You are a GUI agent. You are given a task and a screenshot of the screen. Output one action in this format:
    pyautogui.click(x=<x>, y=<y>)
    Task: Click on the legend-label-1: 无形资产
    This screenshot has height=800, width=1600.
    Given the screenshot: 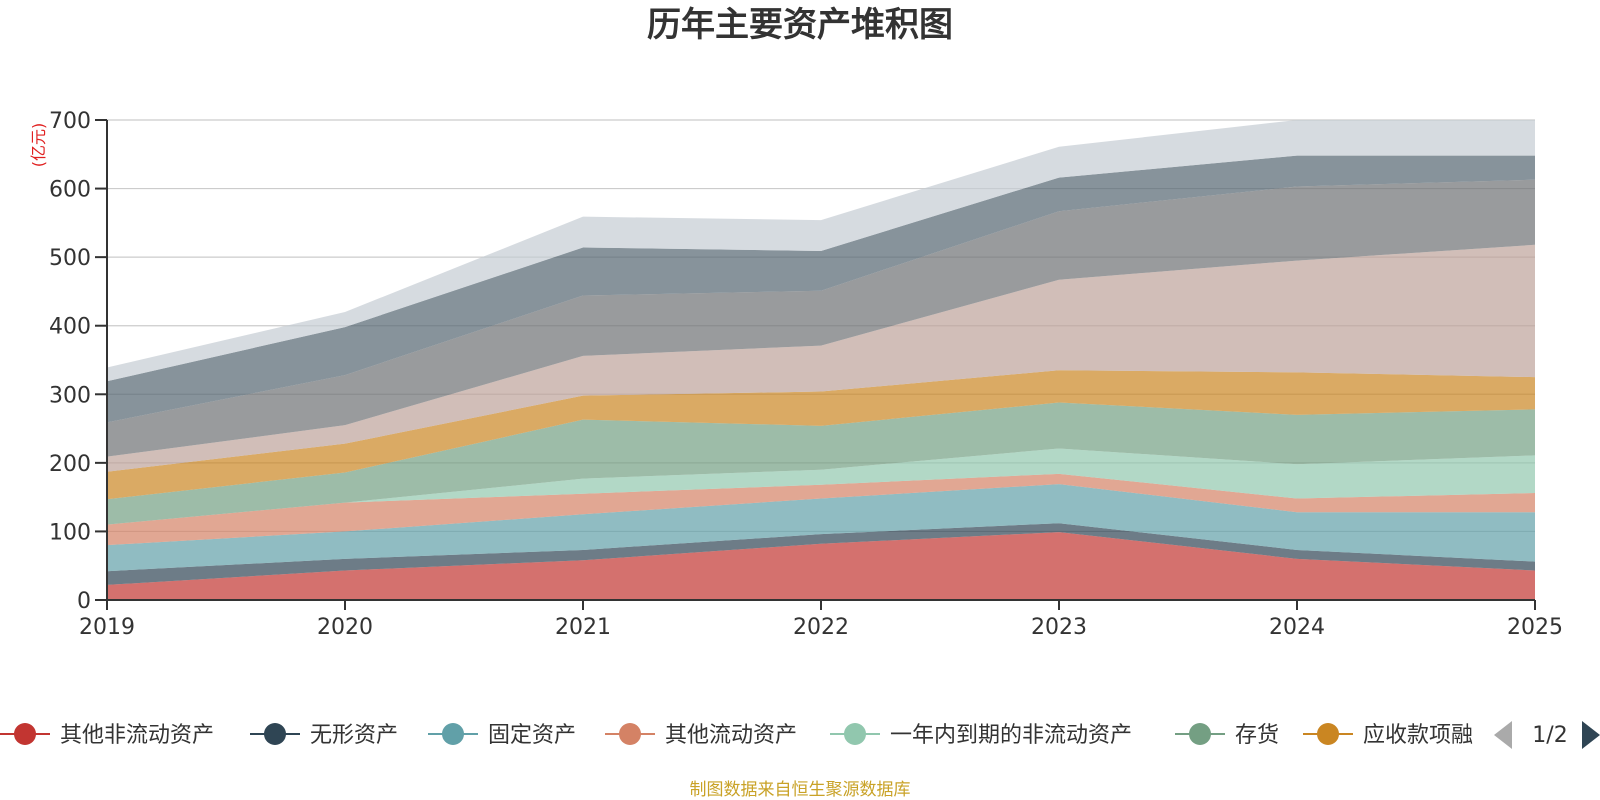 What is the action you would take?
    pyautogui.click(x=354, y=735)
    